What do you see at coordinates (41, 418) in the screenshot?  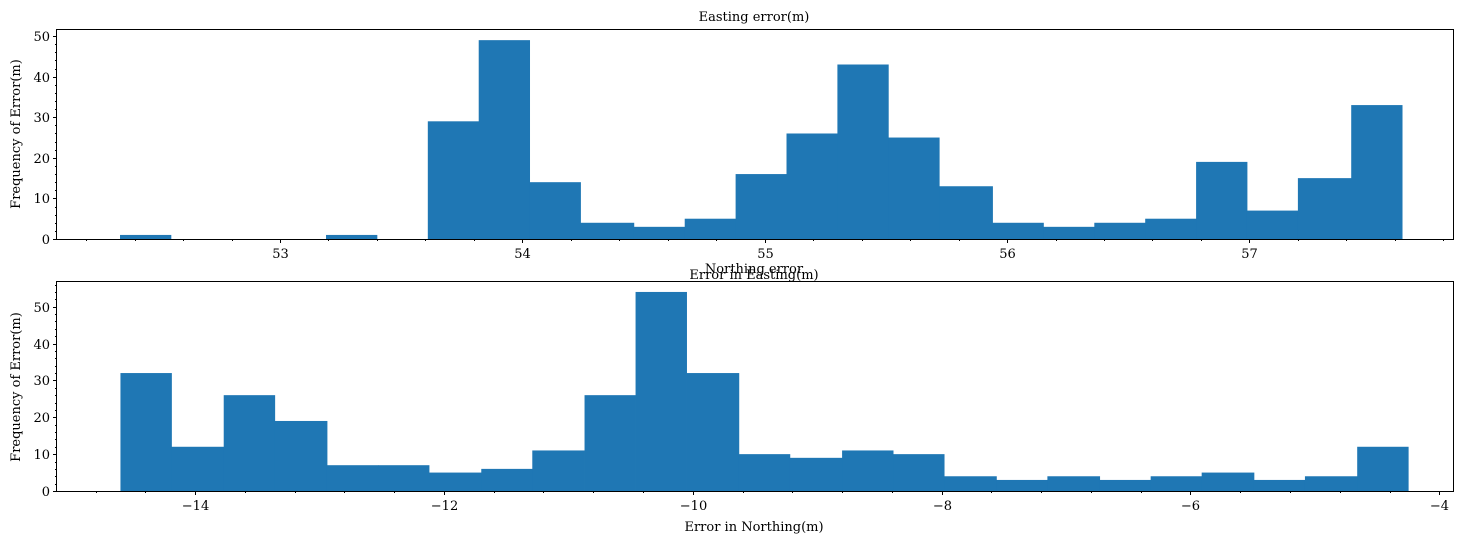 I see `northing-y-tick-label: 20` at bounding box center [41, 418].